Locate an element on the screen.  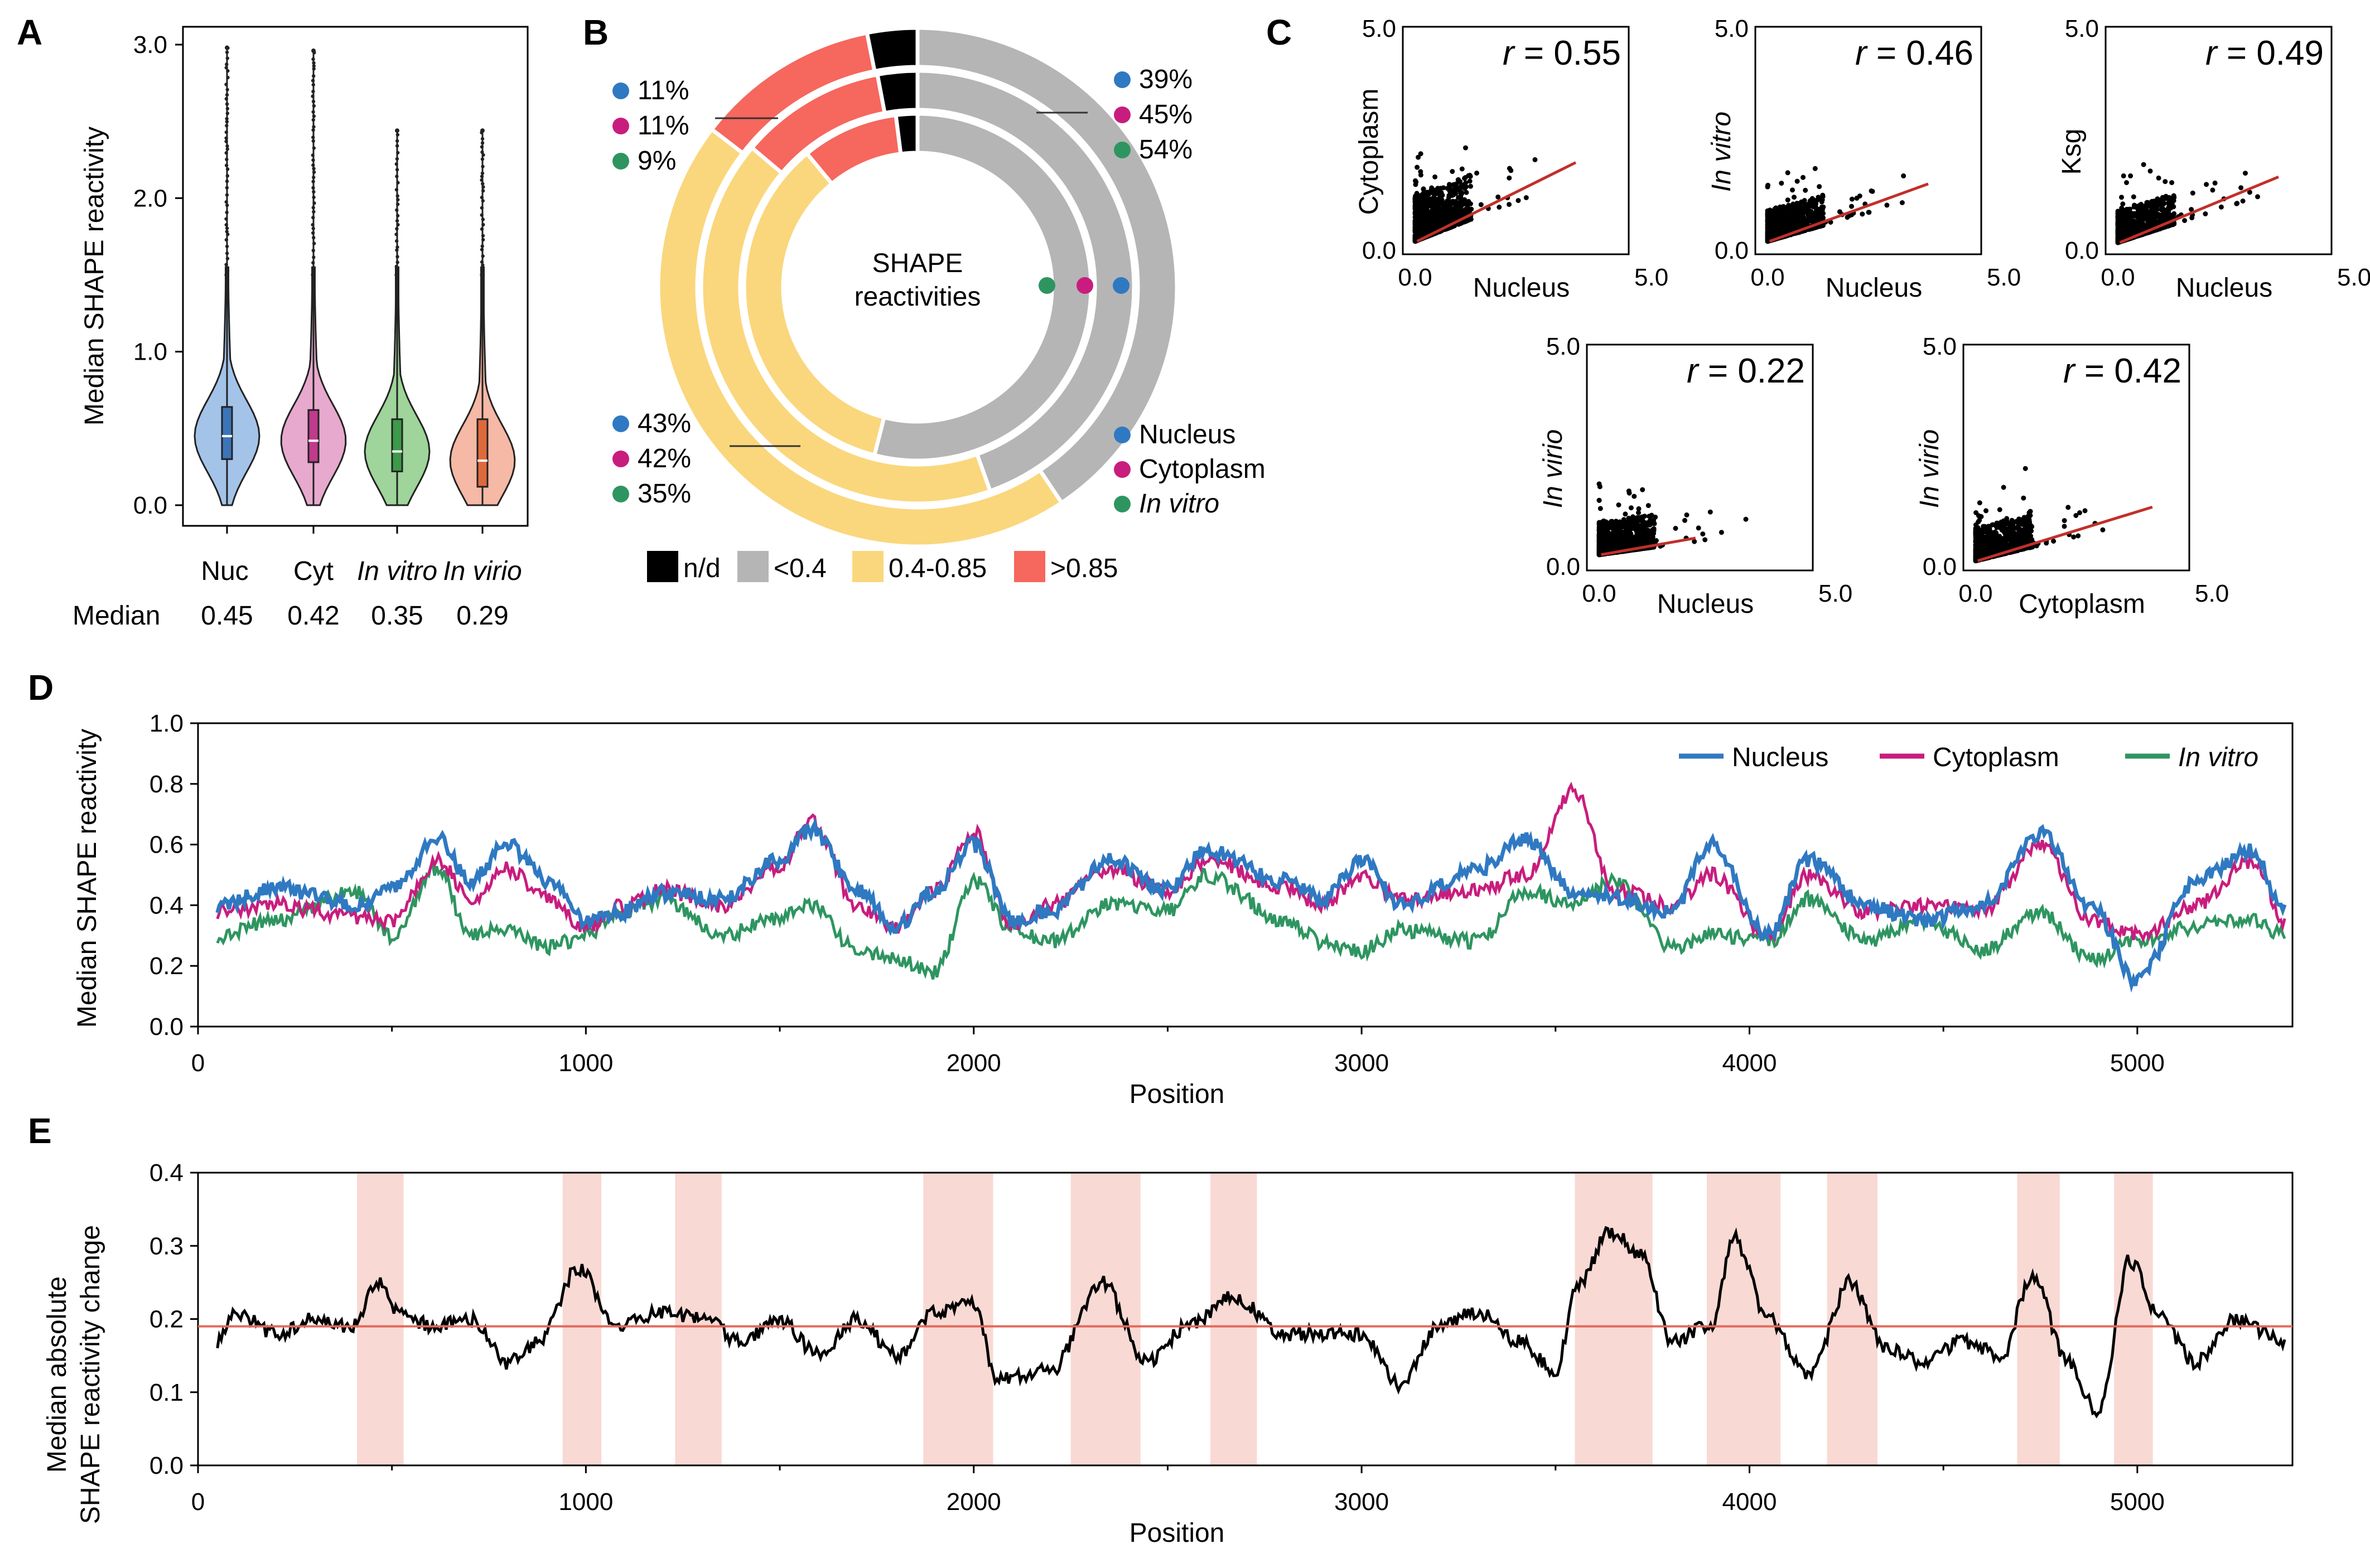
violin-max-nuc is located at coordinates (227, 47).